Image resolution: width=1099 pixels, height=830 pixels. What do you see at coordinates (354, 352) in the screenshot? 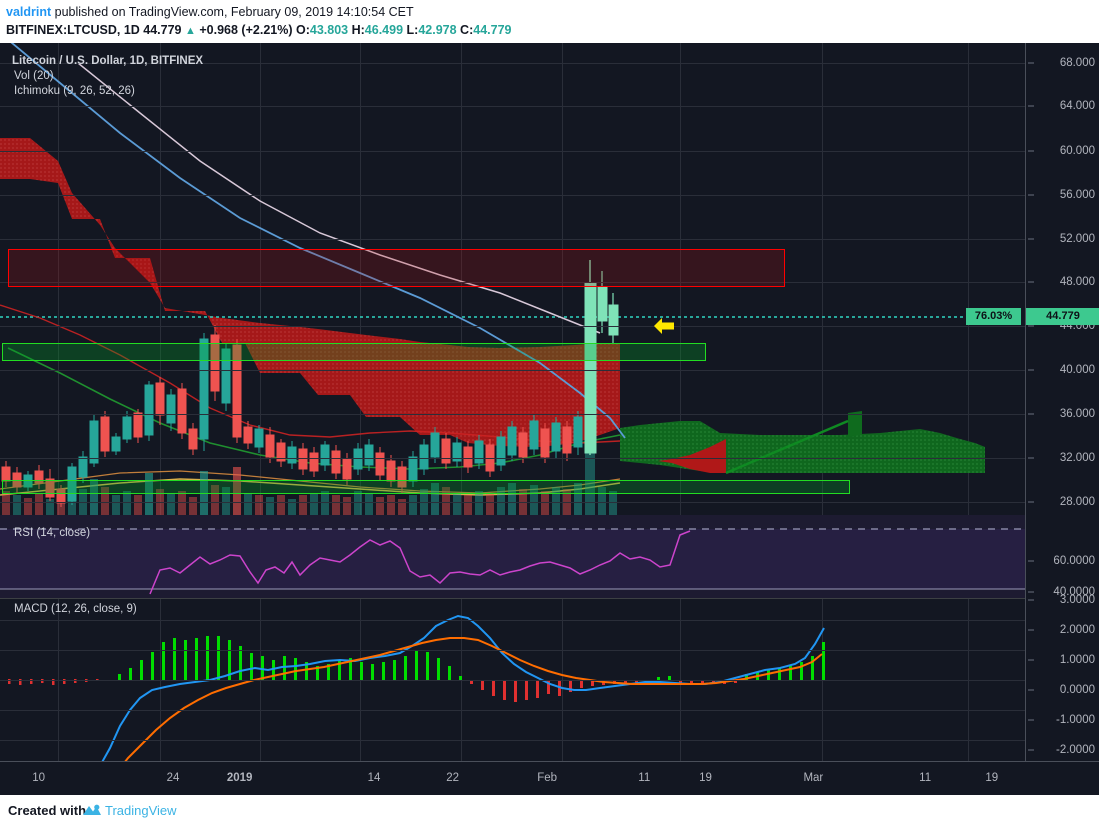
I see `support-zone-upper-box` at bounding box center [354, 352].